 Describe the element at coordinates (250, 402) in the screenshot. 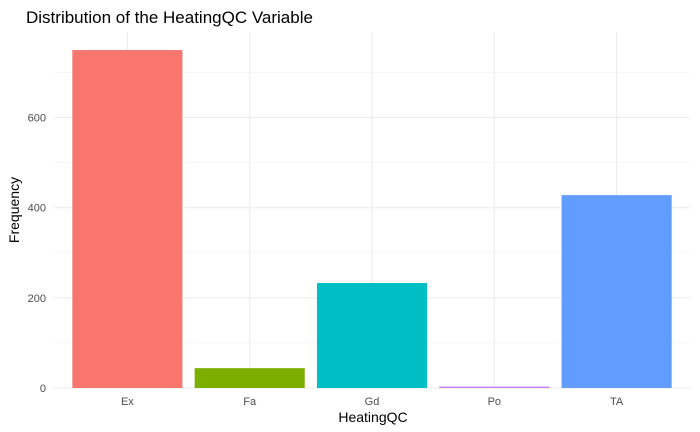

I see `x-tick-label: Fa` at that location.